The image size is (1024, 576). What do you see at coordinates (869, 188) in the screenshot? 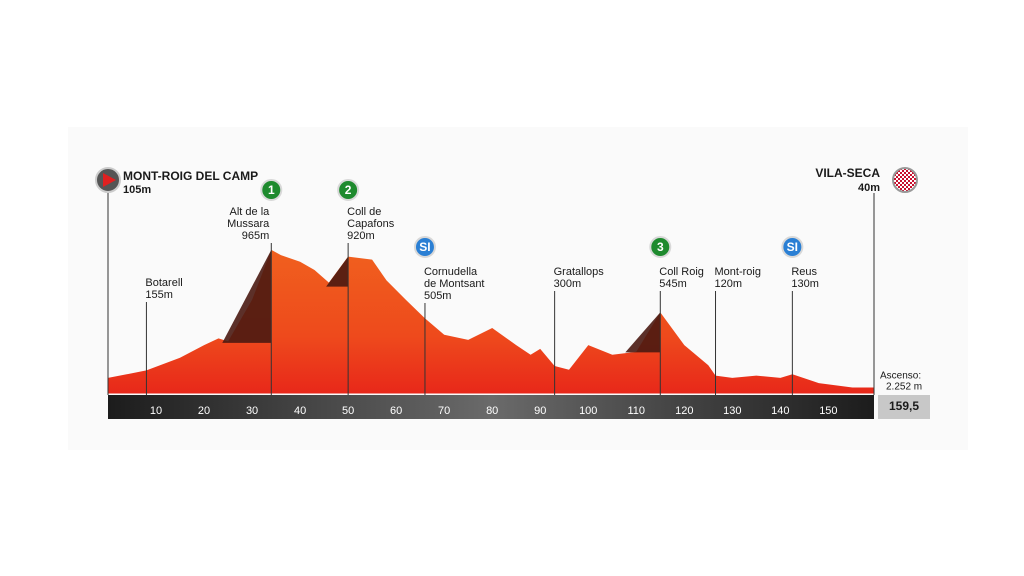
I see `finish-altitude: 40m` at bounding box center [869, 188].